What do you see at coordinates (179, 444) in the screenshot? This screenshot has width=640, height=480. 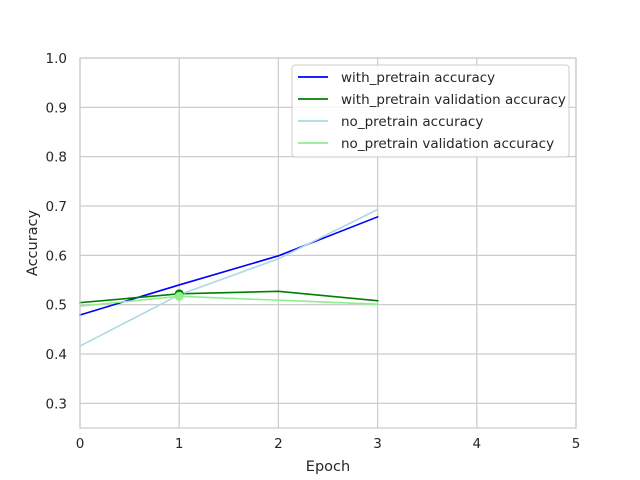 I see `x-tick-label: 1` at bounding box center [179, 444].